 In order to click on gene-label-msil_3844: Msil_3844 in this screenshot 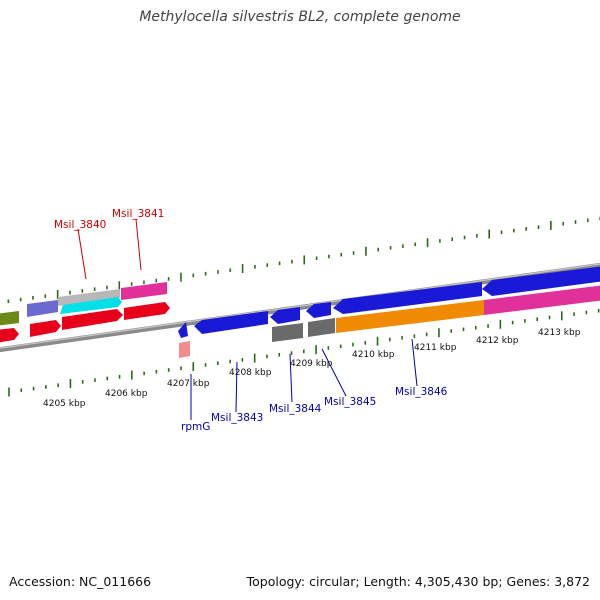, I will do `click(295, 409)`.